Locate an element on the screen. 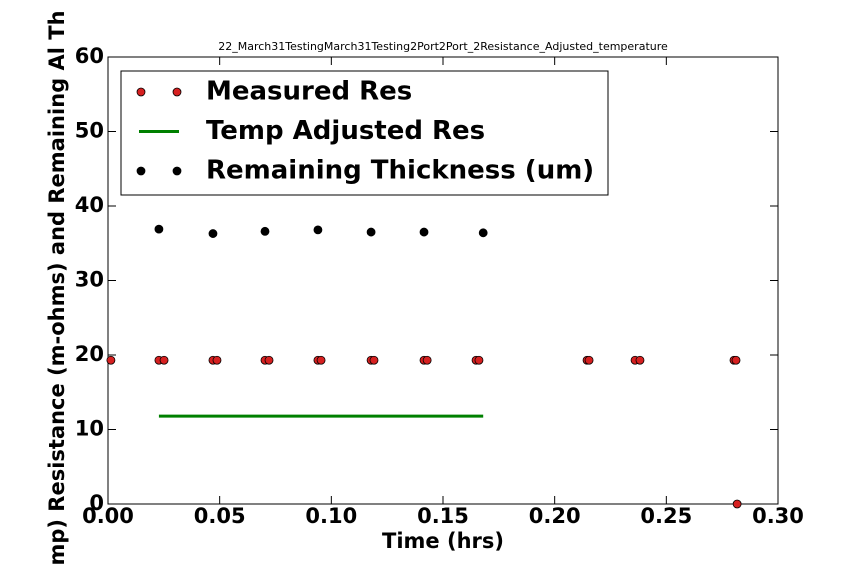  x-tick-label: 0.30 is located at coordinates (778, 516).